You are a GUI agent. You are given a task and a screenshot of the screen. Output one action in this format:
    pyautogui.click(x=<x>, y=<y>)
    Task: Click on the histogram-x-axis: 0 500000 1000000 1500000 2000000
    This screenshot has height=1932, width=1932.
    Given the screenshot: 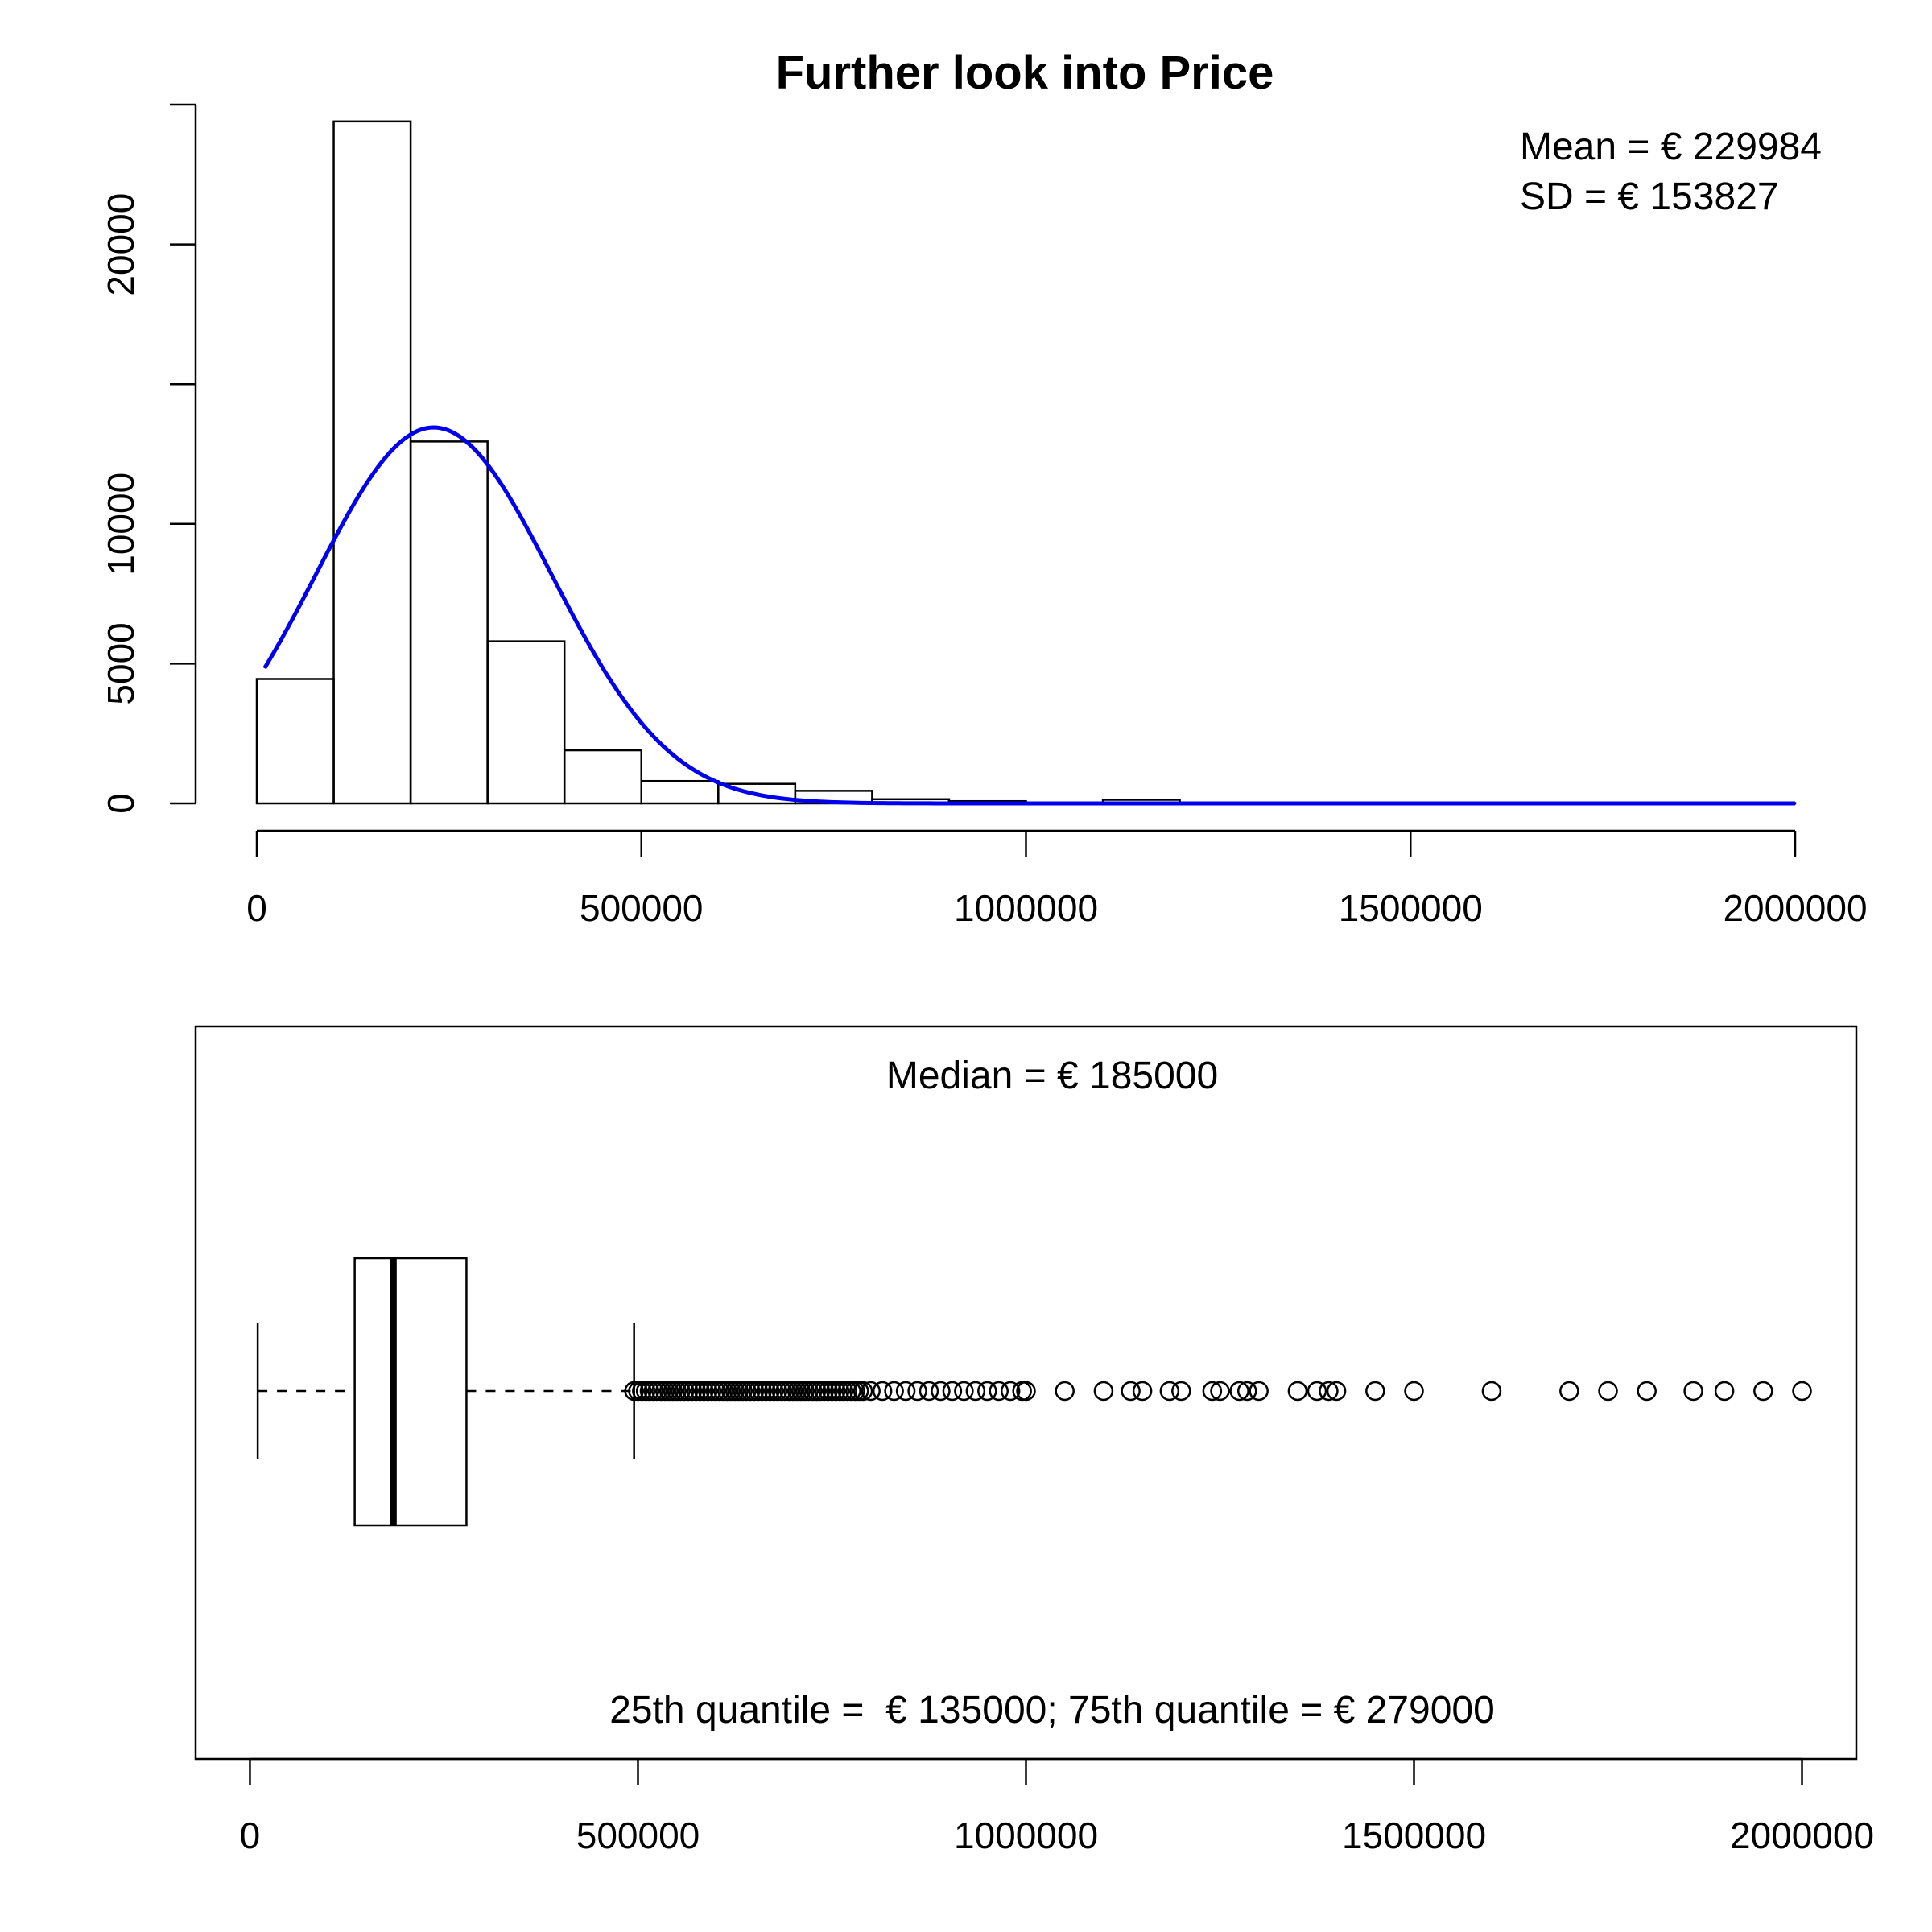 What is the action you would take?
    pyautogui.click(x=1057, y=879)
    